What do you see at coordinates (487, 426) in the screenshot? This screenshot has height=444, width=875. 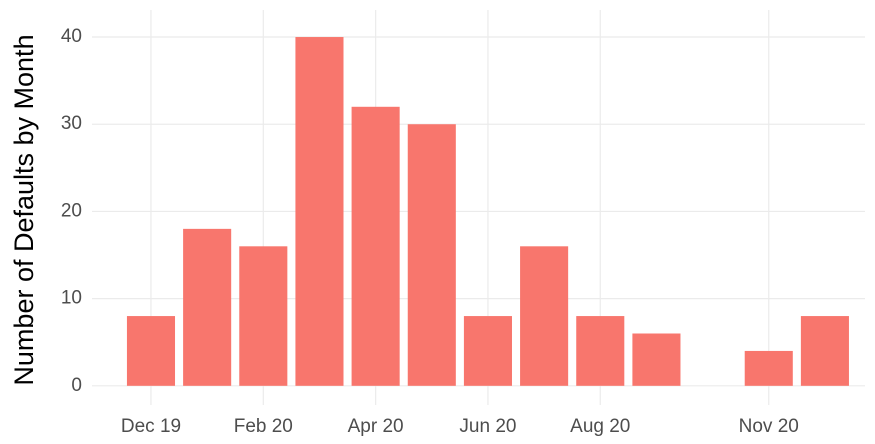 I see `x-tick-label: Jun 20` at bounding box center [487, 426].